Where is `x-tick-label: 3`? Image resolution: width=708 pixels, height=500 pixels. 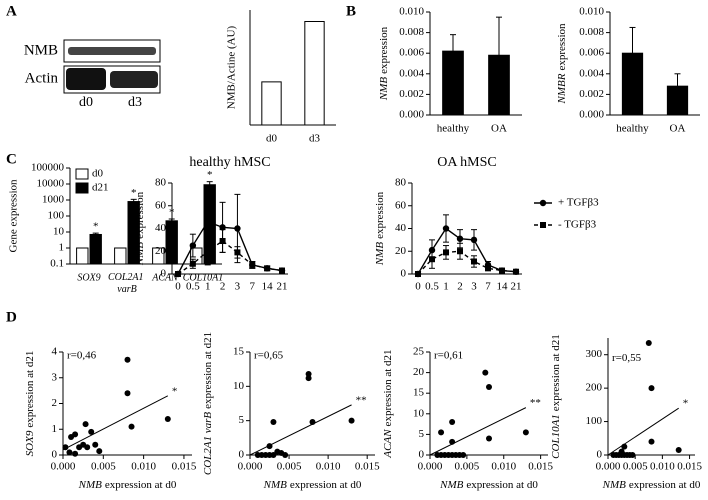 x-tick-label: 3 is located at coordinates (474, 287).